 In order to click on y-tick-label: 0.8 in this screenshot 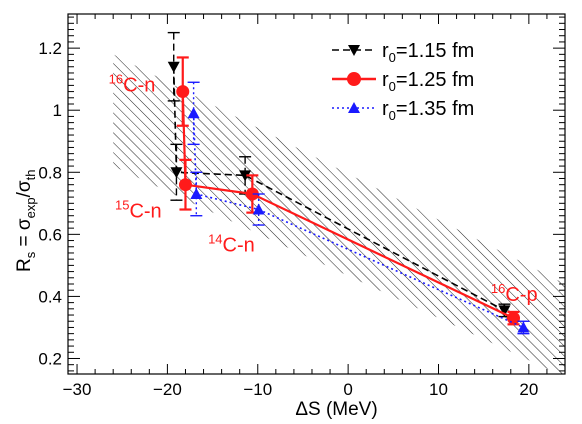, I will do `click(50, 172)`.